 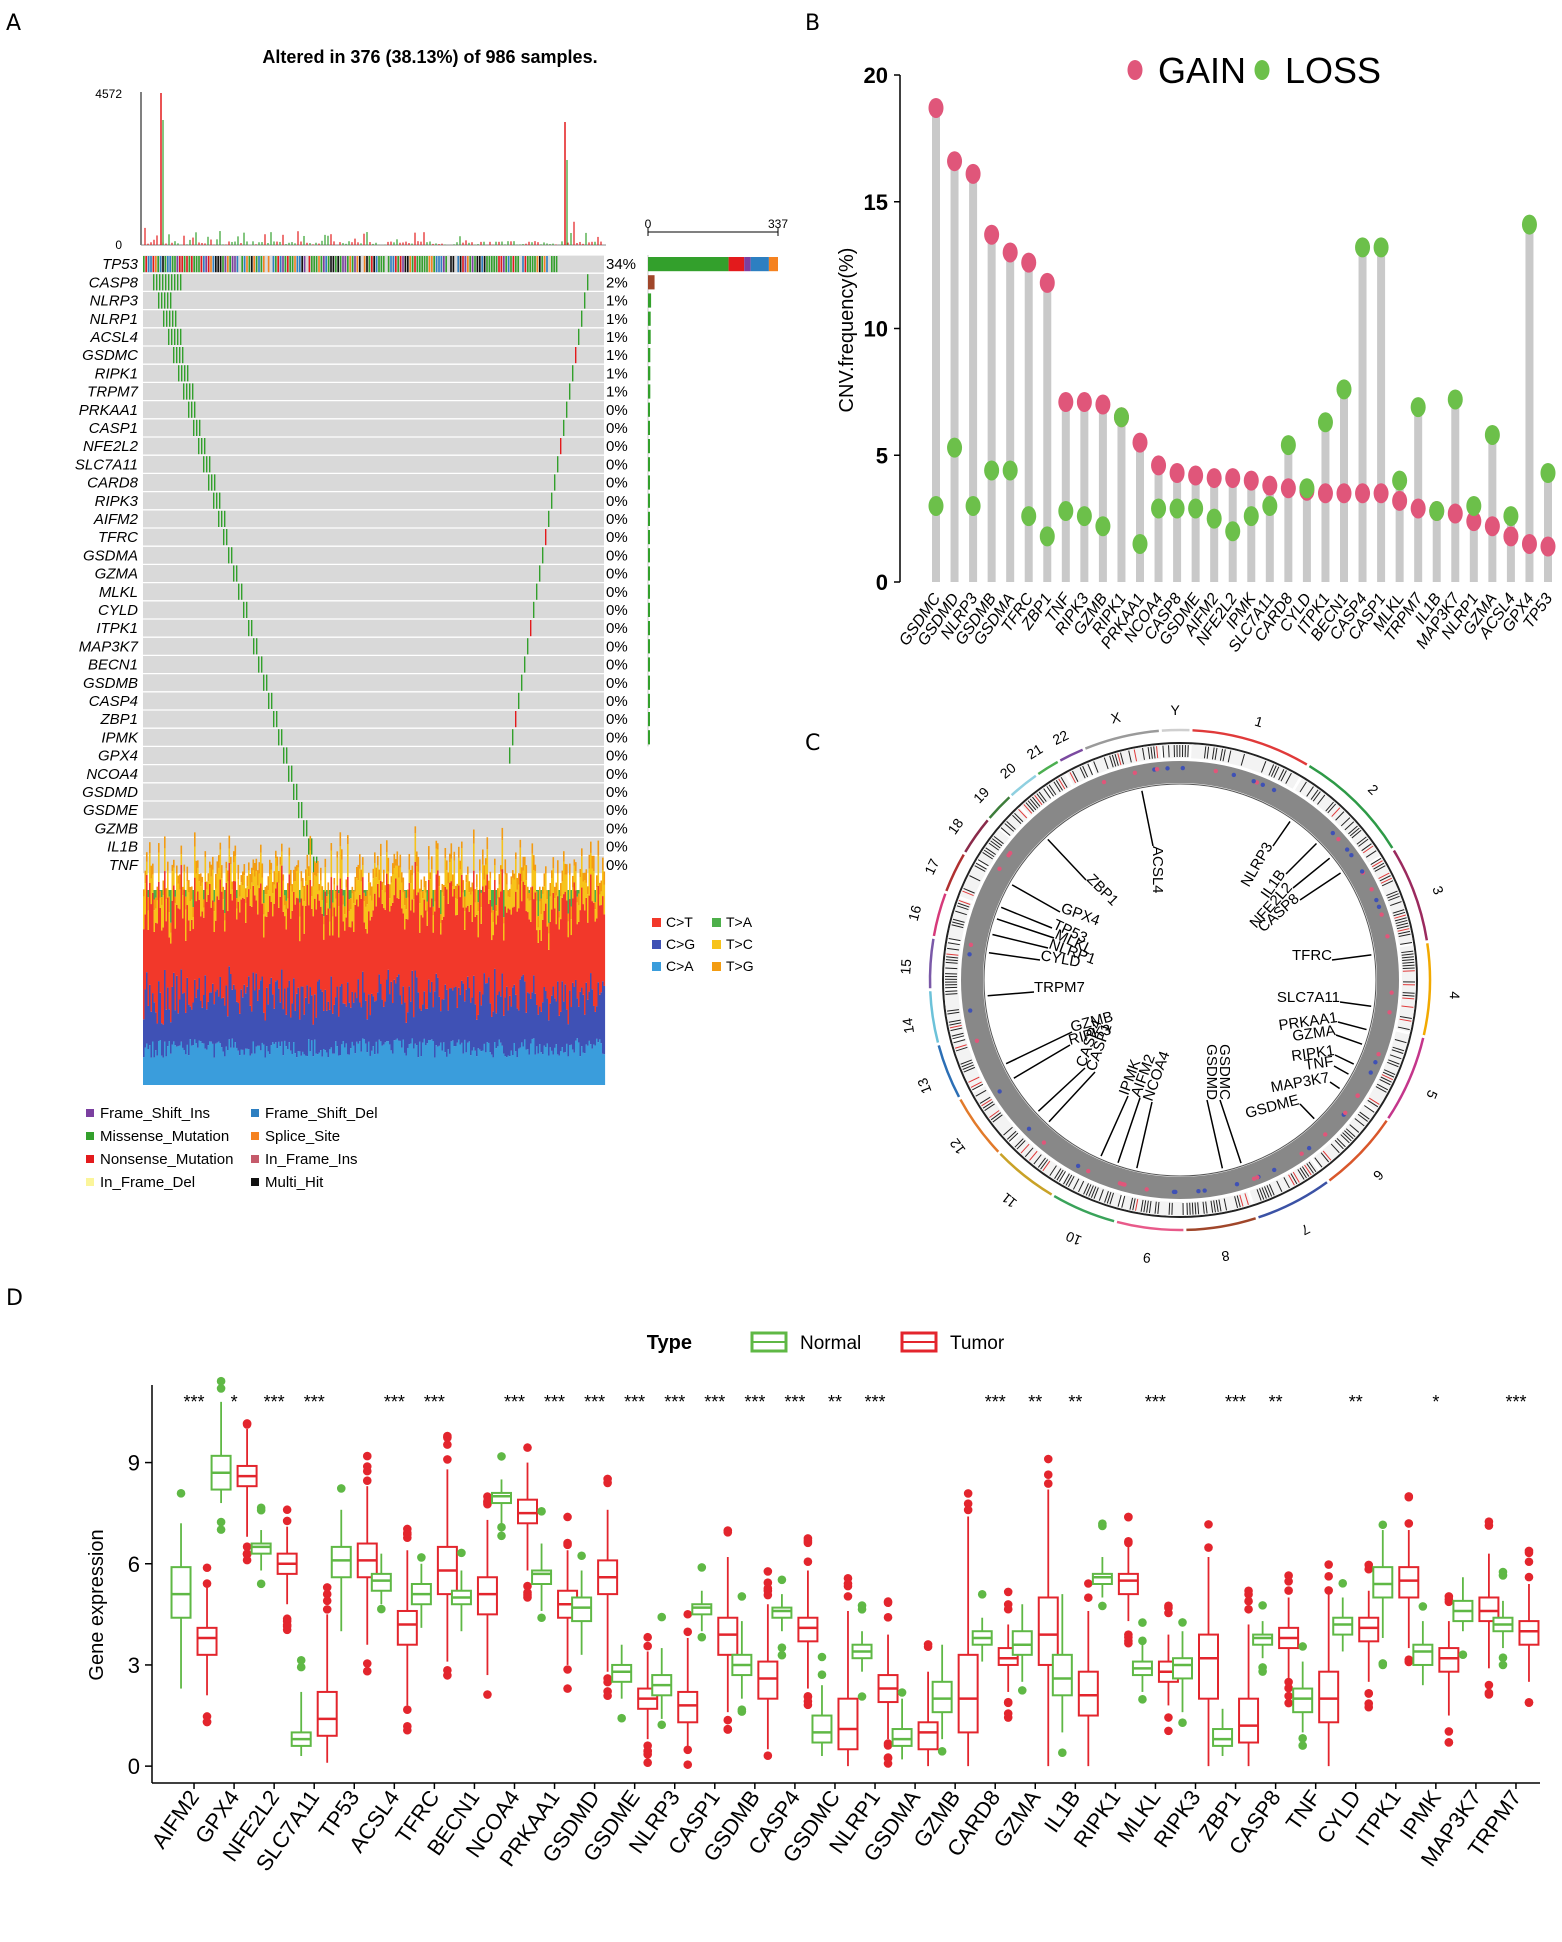 What do you see at coordinates (973, 174) in the screenshot?
I see `cnv-gain-point` at bounding box center [973, 174].